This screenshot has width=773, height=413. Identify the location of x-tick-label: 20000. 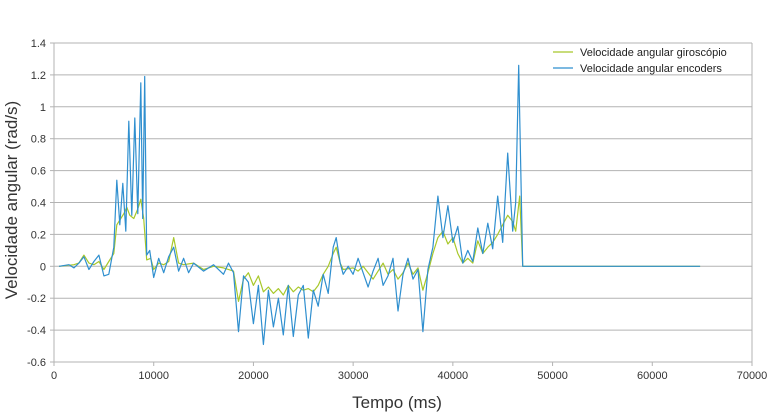
(253, 376).